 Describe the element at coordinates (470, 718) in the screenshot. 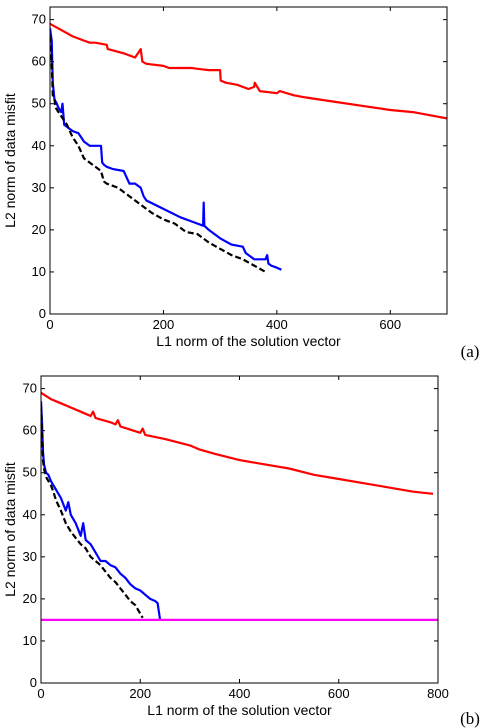

I see `panel-label: (b)` at that location.